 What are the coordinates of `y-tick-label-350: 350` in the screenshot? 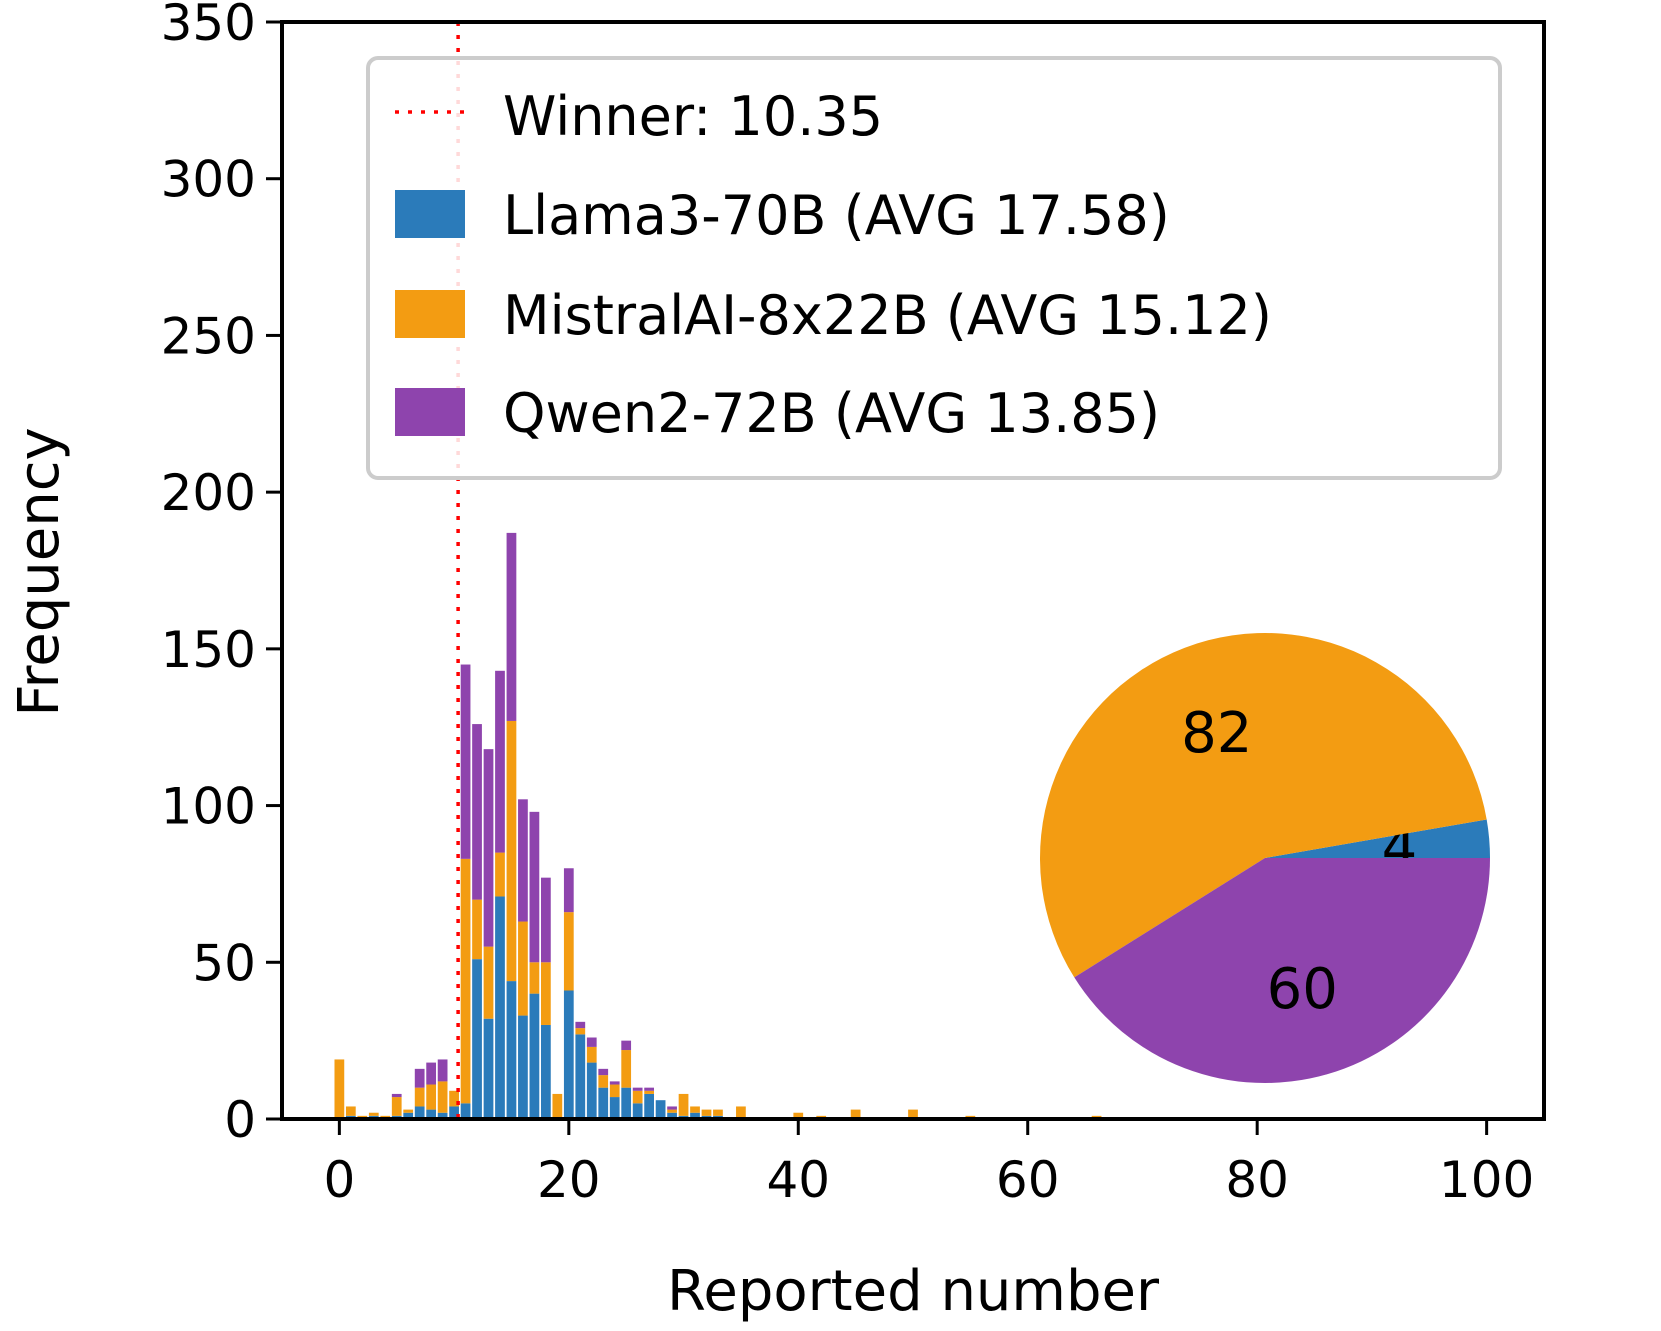 It's located at (208, 26).